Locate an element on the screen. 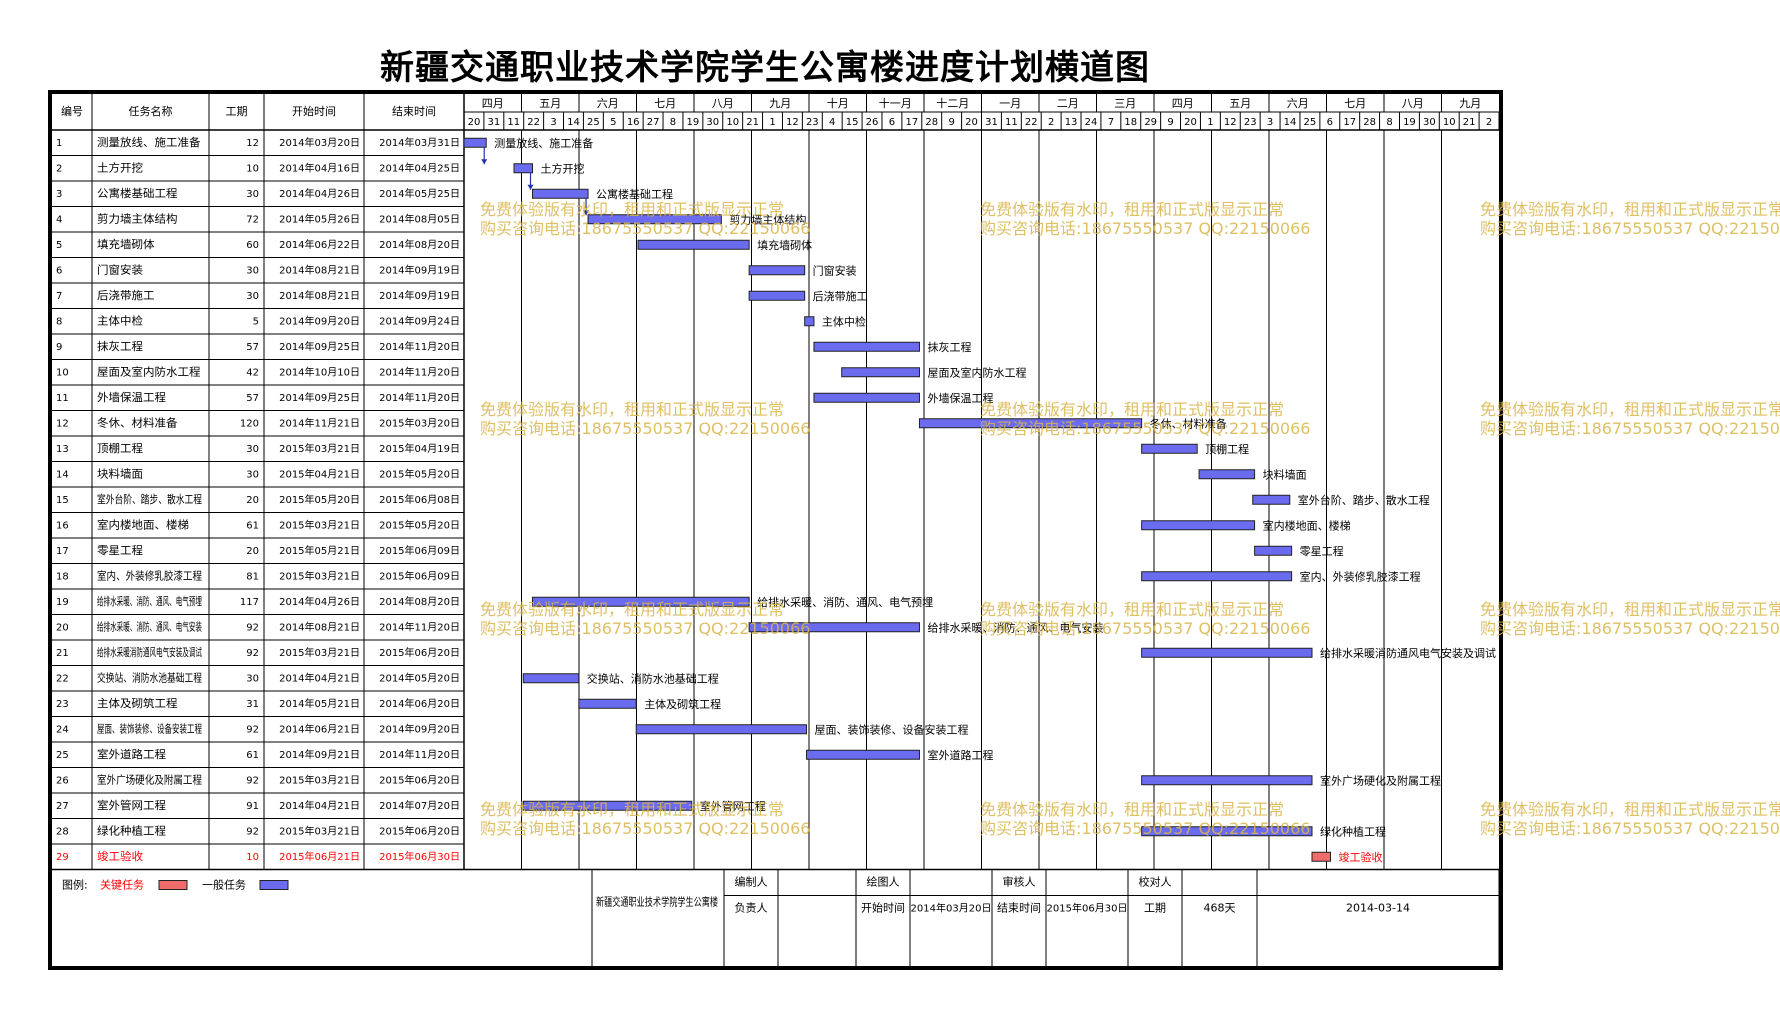 The height and width of the screenshot is (1020, 1780). task-end: 2015年06月09日 is located at coordinates (419, 550).